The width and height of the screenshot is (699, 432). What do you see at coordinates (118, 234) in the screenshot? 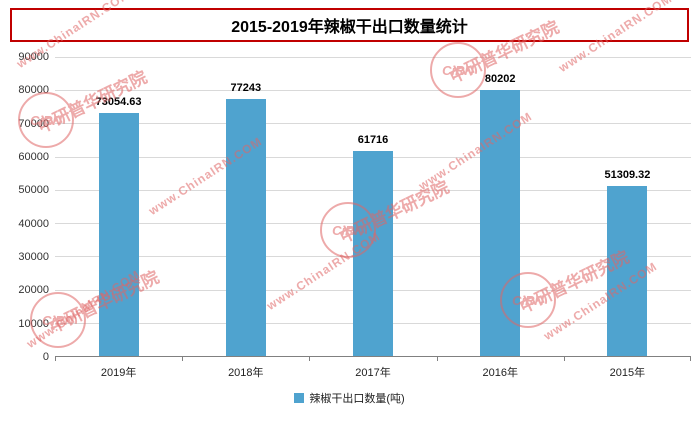
I see `bar-2019年` at bounding box center [118, 234].